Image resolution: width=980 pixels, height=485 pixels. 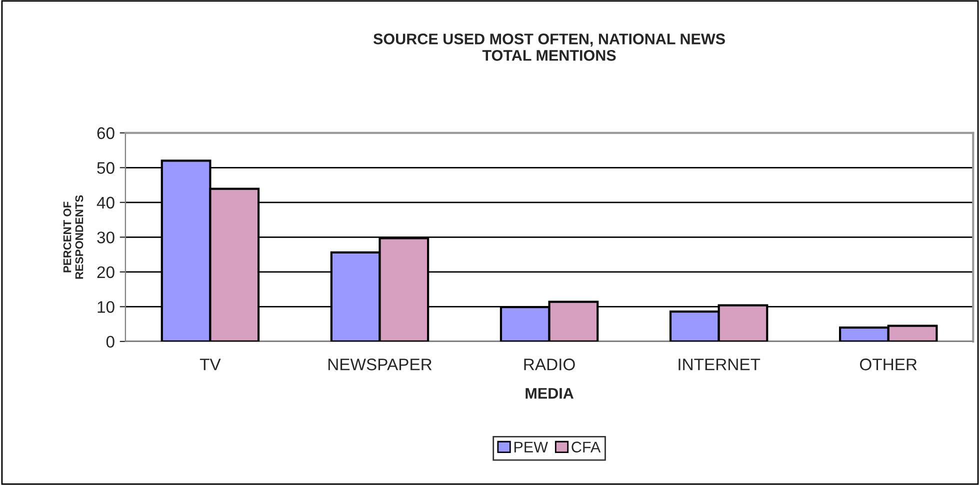 What do you see at coordinates (110, 342) in the screenshot?
I see `y-tick-label: 0` at bounding box center [110, 342].